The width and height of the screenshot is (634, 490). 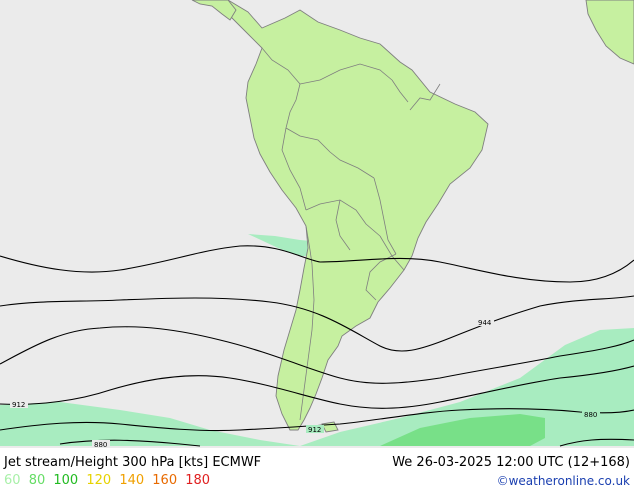 What do you see at coordinates (511, 462) in the screenshot?
I see `valid-datetime: We 26-03-2025 12:00 UTC (12+168)` at bounding box center [511, 462].